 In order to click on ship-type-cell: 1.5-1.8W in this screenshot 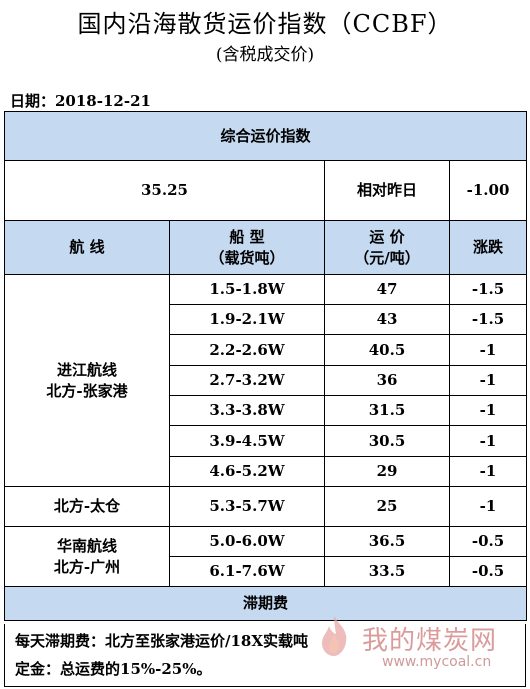, I will do `click(247, 289)`.